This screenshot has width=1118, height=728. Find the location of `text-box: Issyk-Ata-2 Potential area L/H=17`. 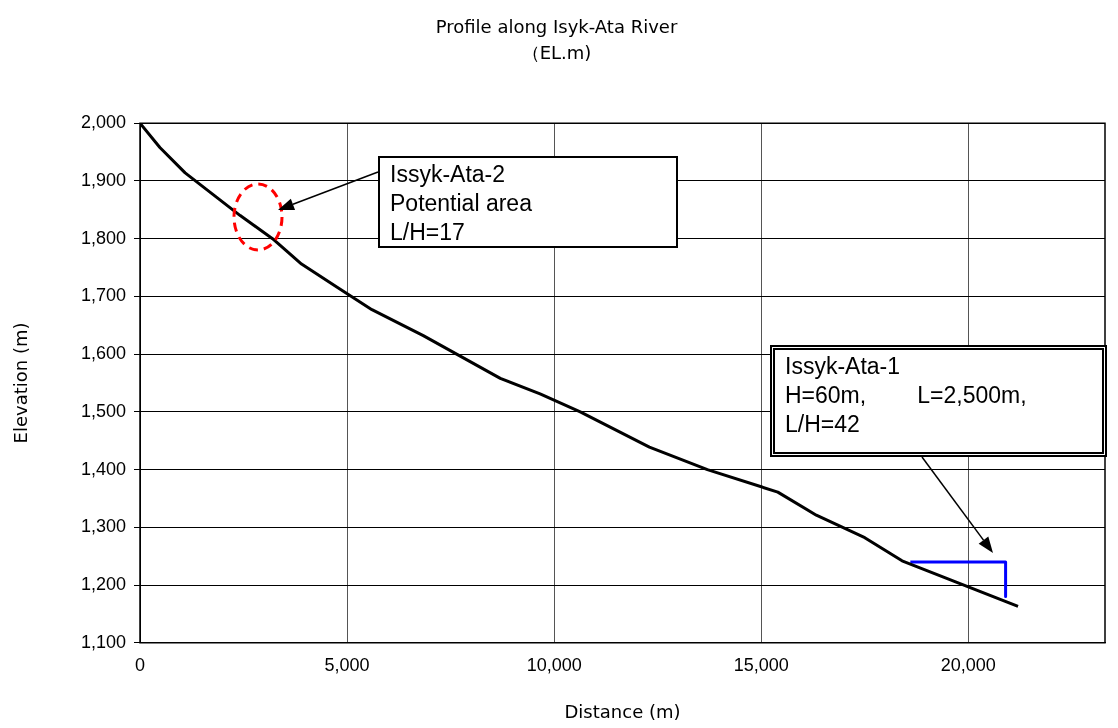

text-box: Issyk-Ata-2 Potential area L/H=17 is located at coordinates (528, 202).